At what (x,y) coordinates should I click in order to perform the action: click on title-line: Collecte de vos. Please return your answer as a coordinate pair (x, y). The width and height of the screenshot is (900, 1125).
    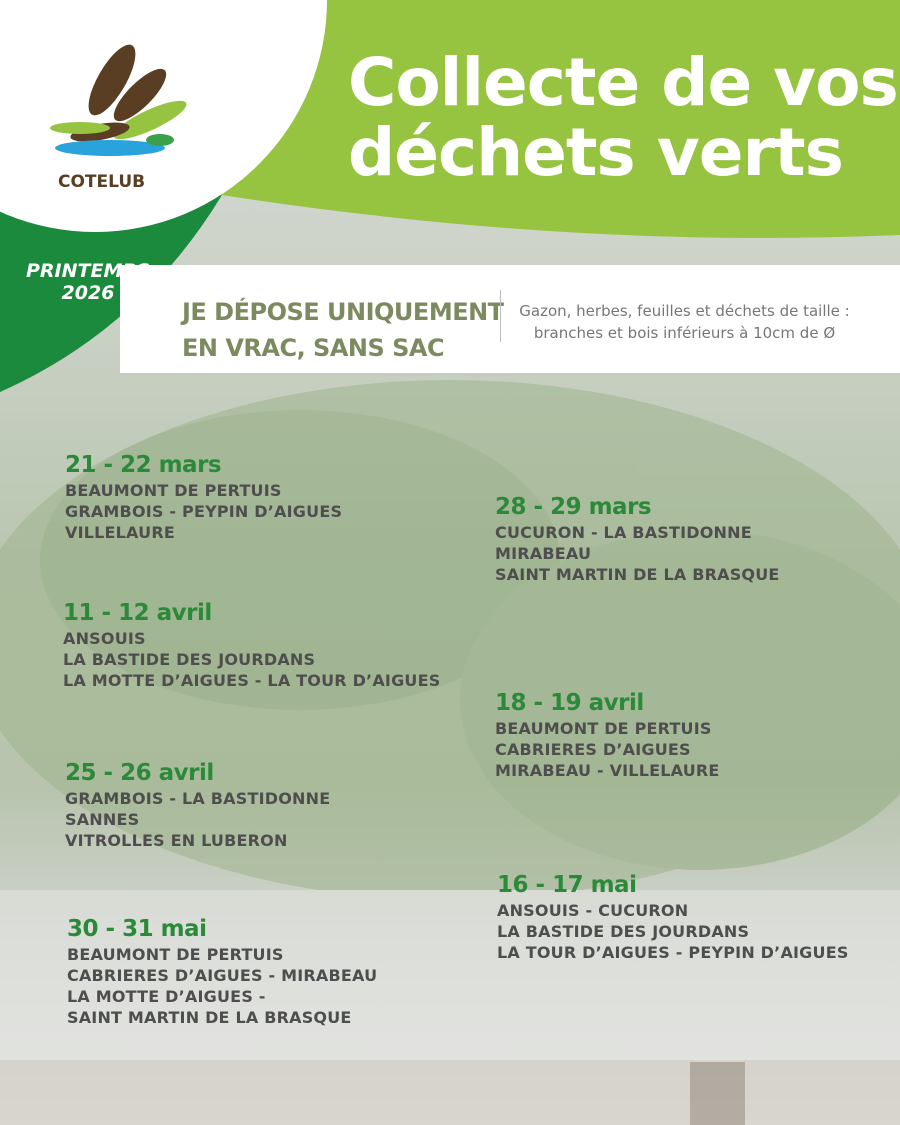
    Looking at the image, I should click on (623, 82).